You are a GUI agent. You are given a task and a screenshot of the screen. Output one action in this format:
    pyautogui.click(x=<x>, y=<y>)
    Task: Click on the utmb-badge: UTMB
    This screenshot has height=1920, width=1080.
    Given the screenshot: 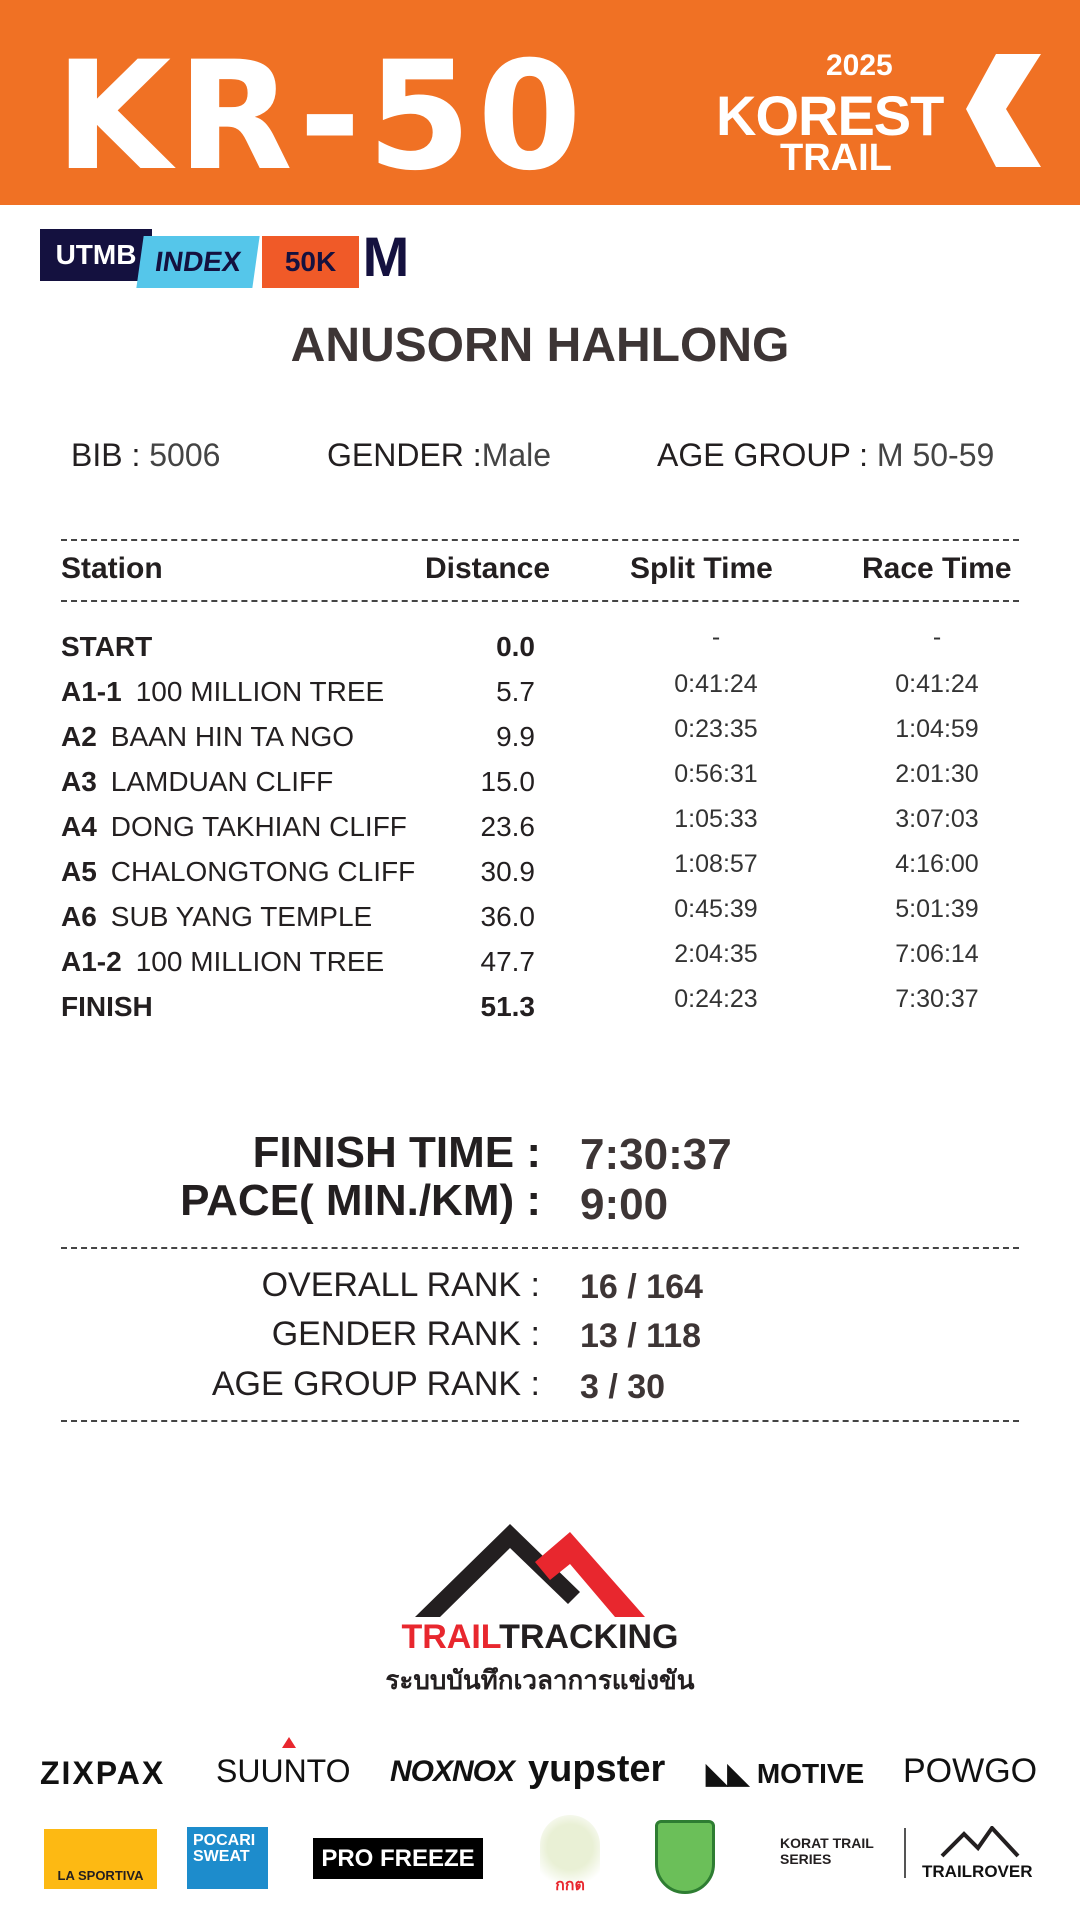 What is the action you would take?
    pyautogui.click(x=96, y=255)
    